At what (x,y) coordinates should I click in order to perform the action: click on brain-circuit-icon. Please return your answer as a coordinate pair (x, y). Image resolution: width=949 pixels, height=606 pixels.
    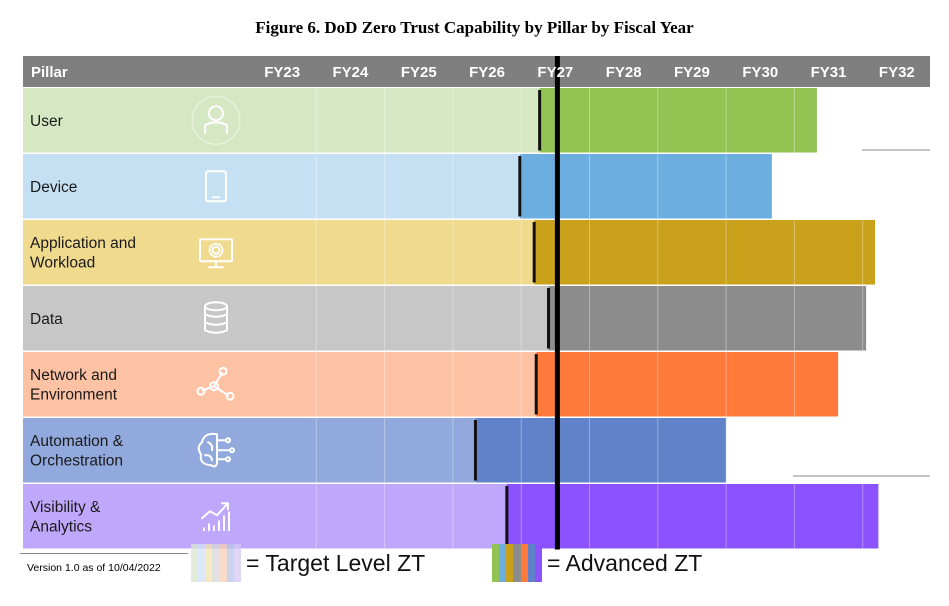
    Looking at the image, I should click on (216, 450).